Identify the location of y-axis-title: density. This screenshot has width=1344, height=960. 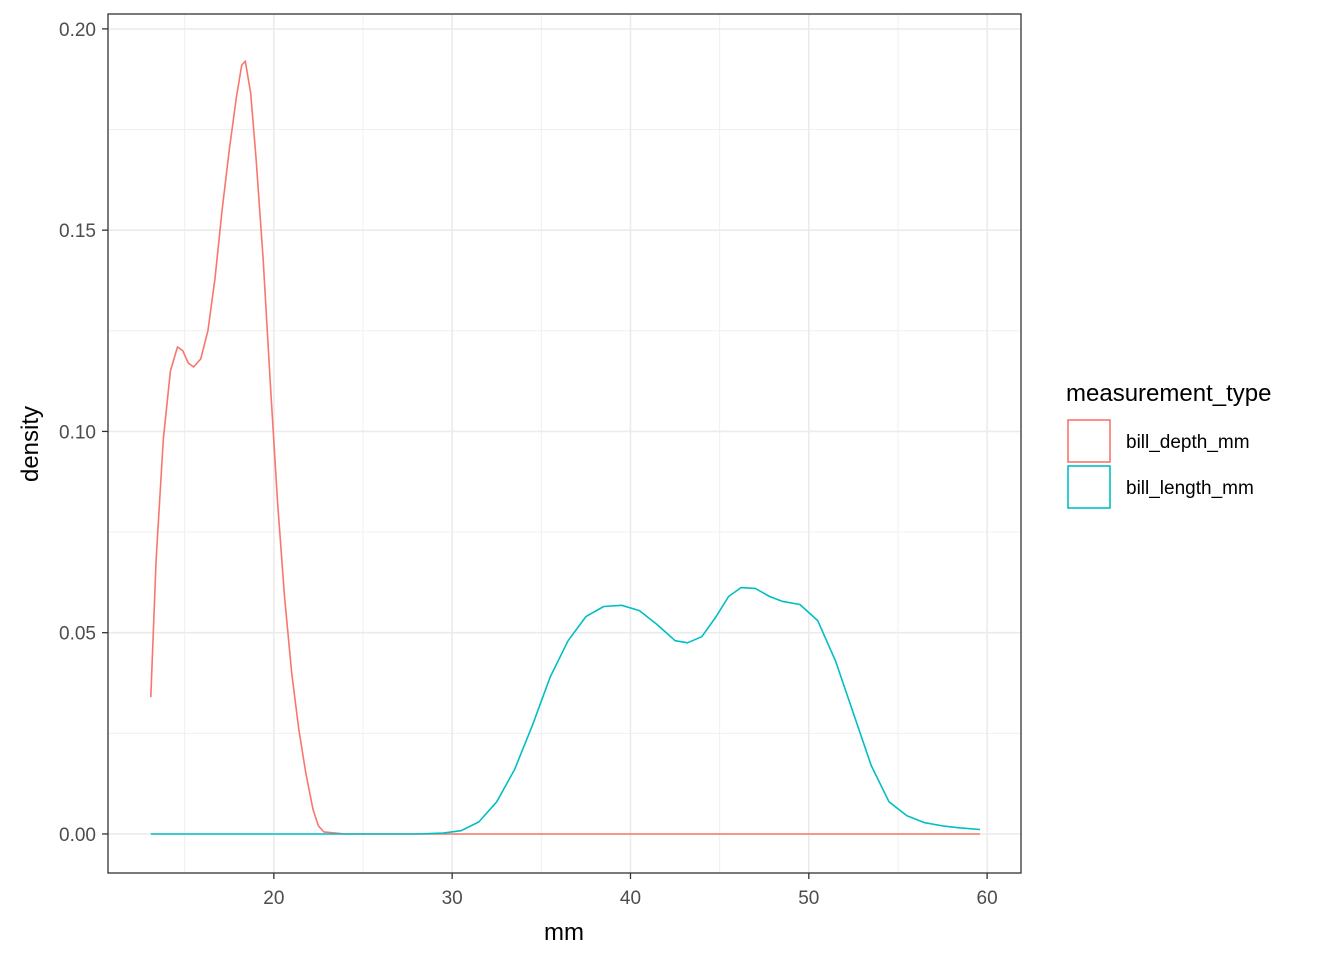
(30, 444).